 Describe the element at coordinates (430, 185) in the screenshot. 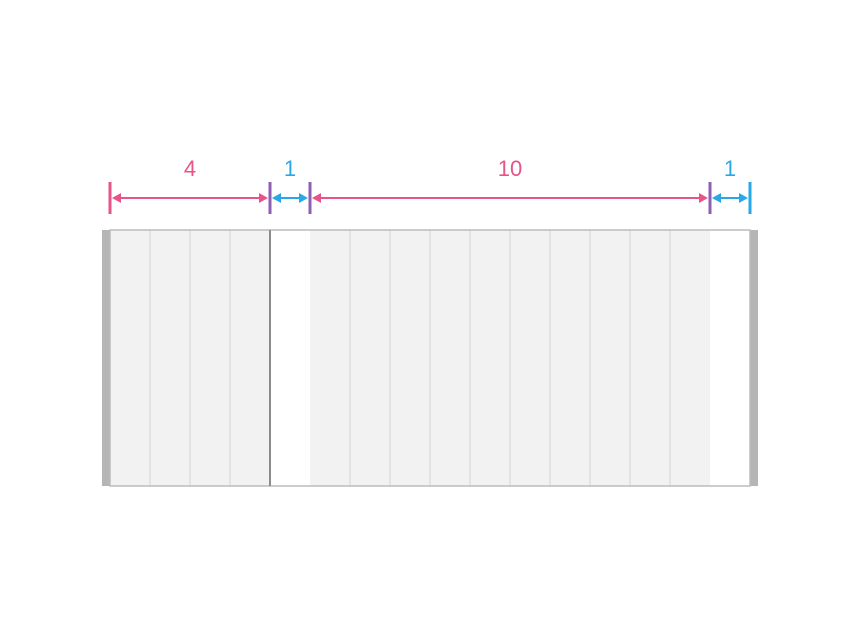

I see `dimension-annotations: 4 1 10 1` at that location.